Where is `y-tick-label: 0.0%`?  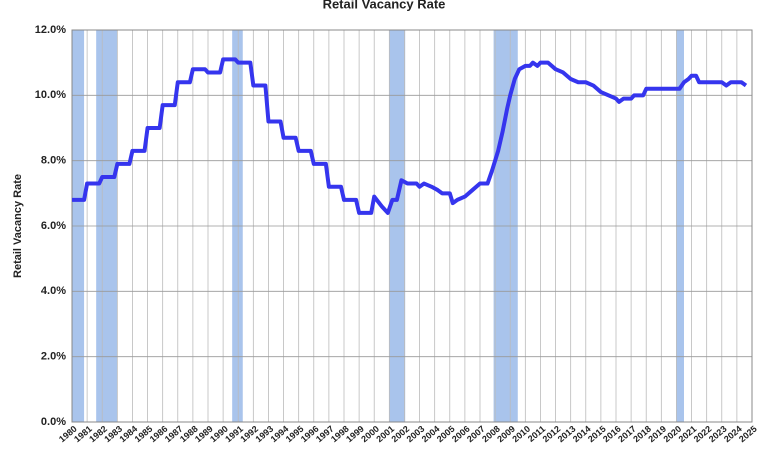 y-tick-label: 0.0% is located at coordinates (53, 422).